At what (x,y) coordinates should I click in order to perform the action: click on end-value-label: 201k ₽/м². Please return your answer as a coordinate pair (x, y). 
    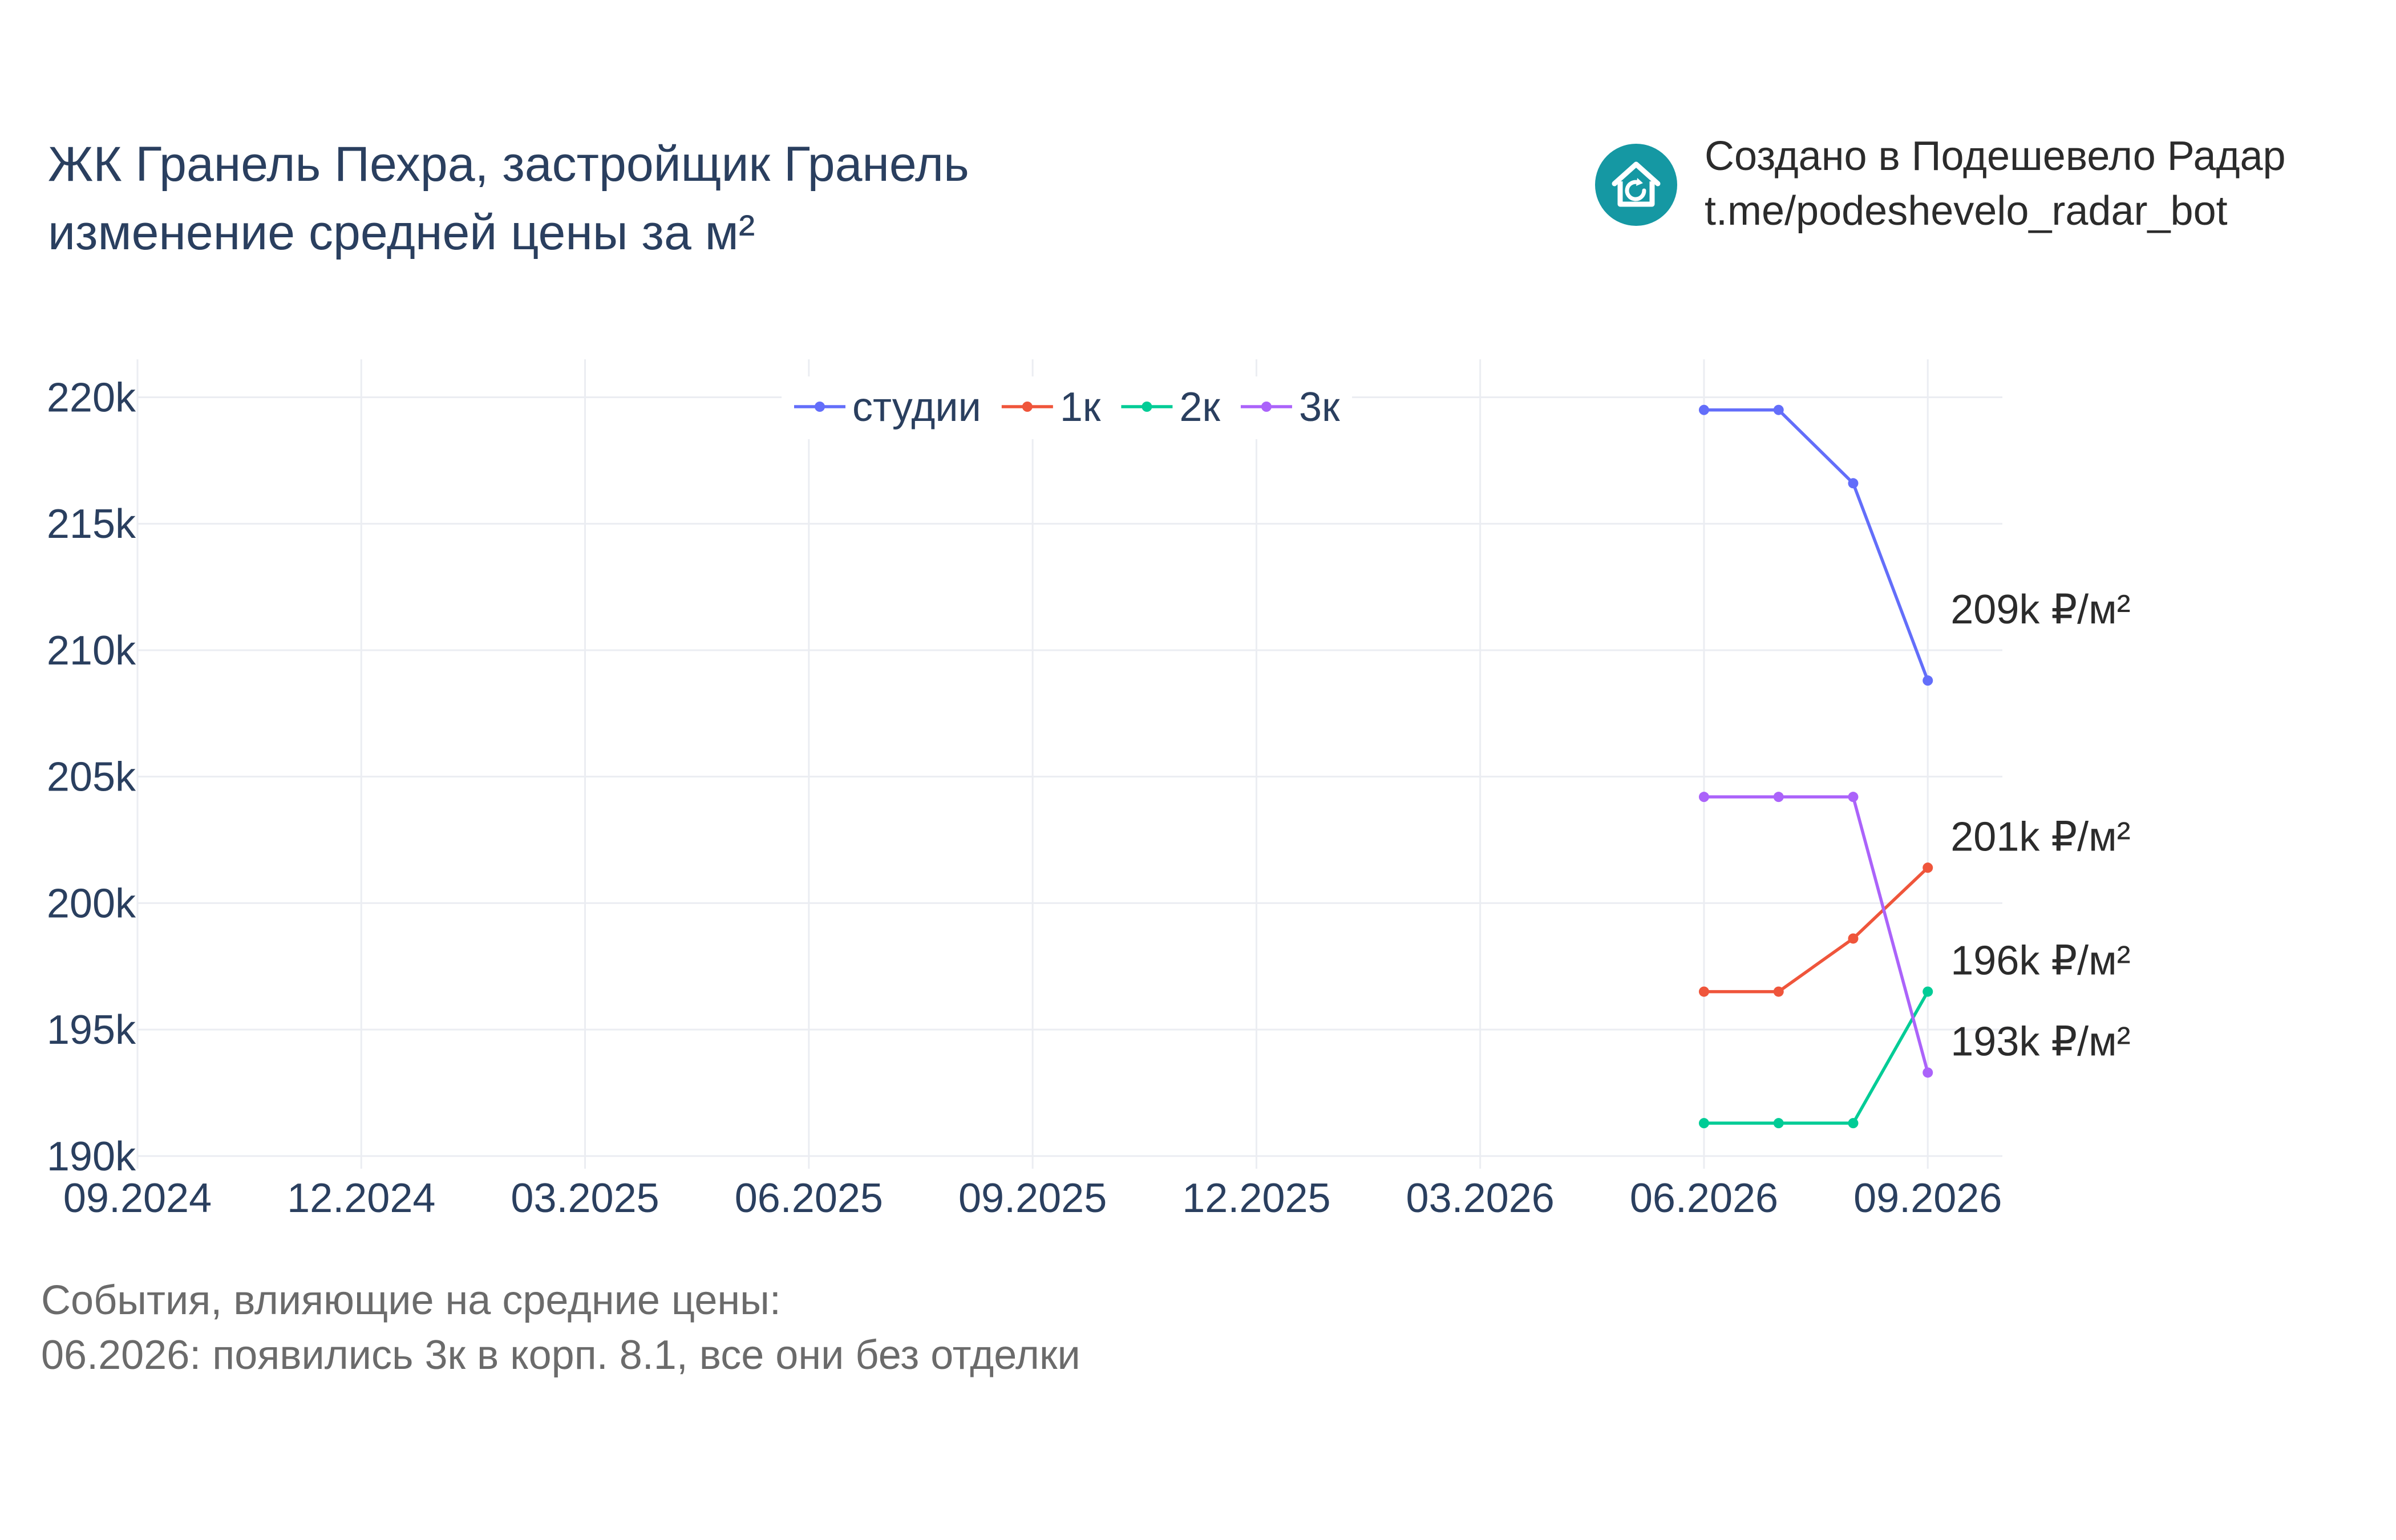
    Looking at the image, I should click on (2040, 837).